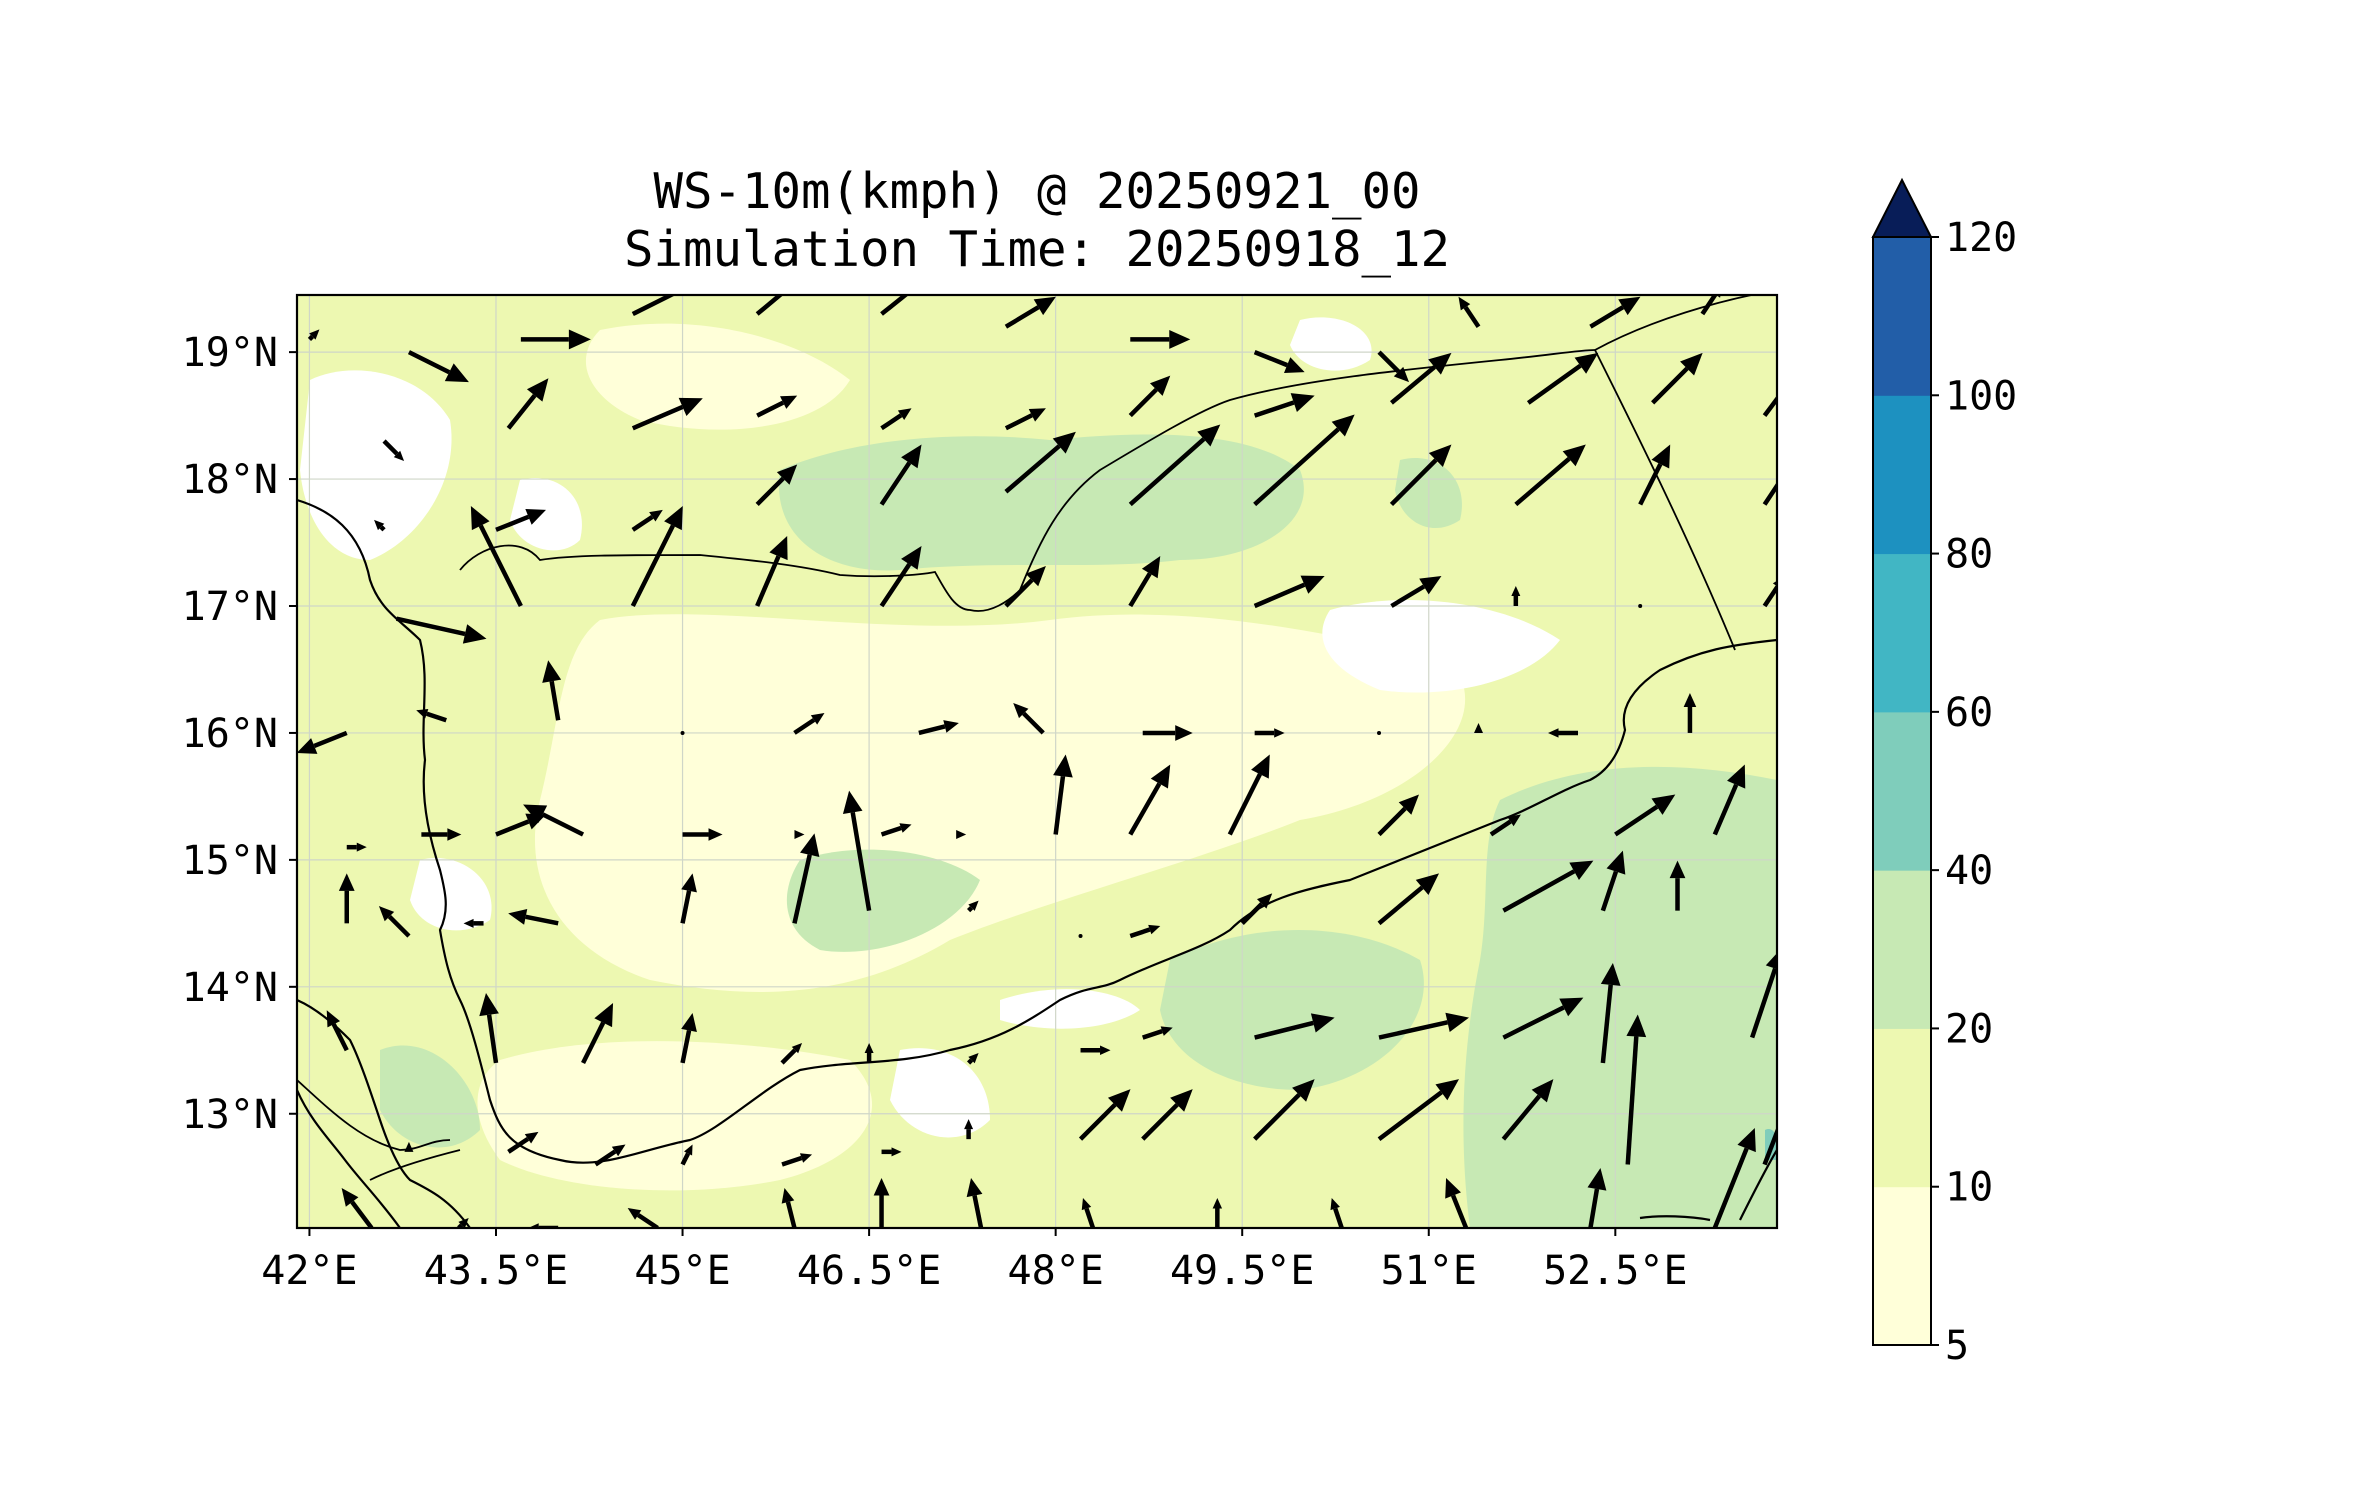  I want to click on yemen-oman-border, so click(1665, 500).